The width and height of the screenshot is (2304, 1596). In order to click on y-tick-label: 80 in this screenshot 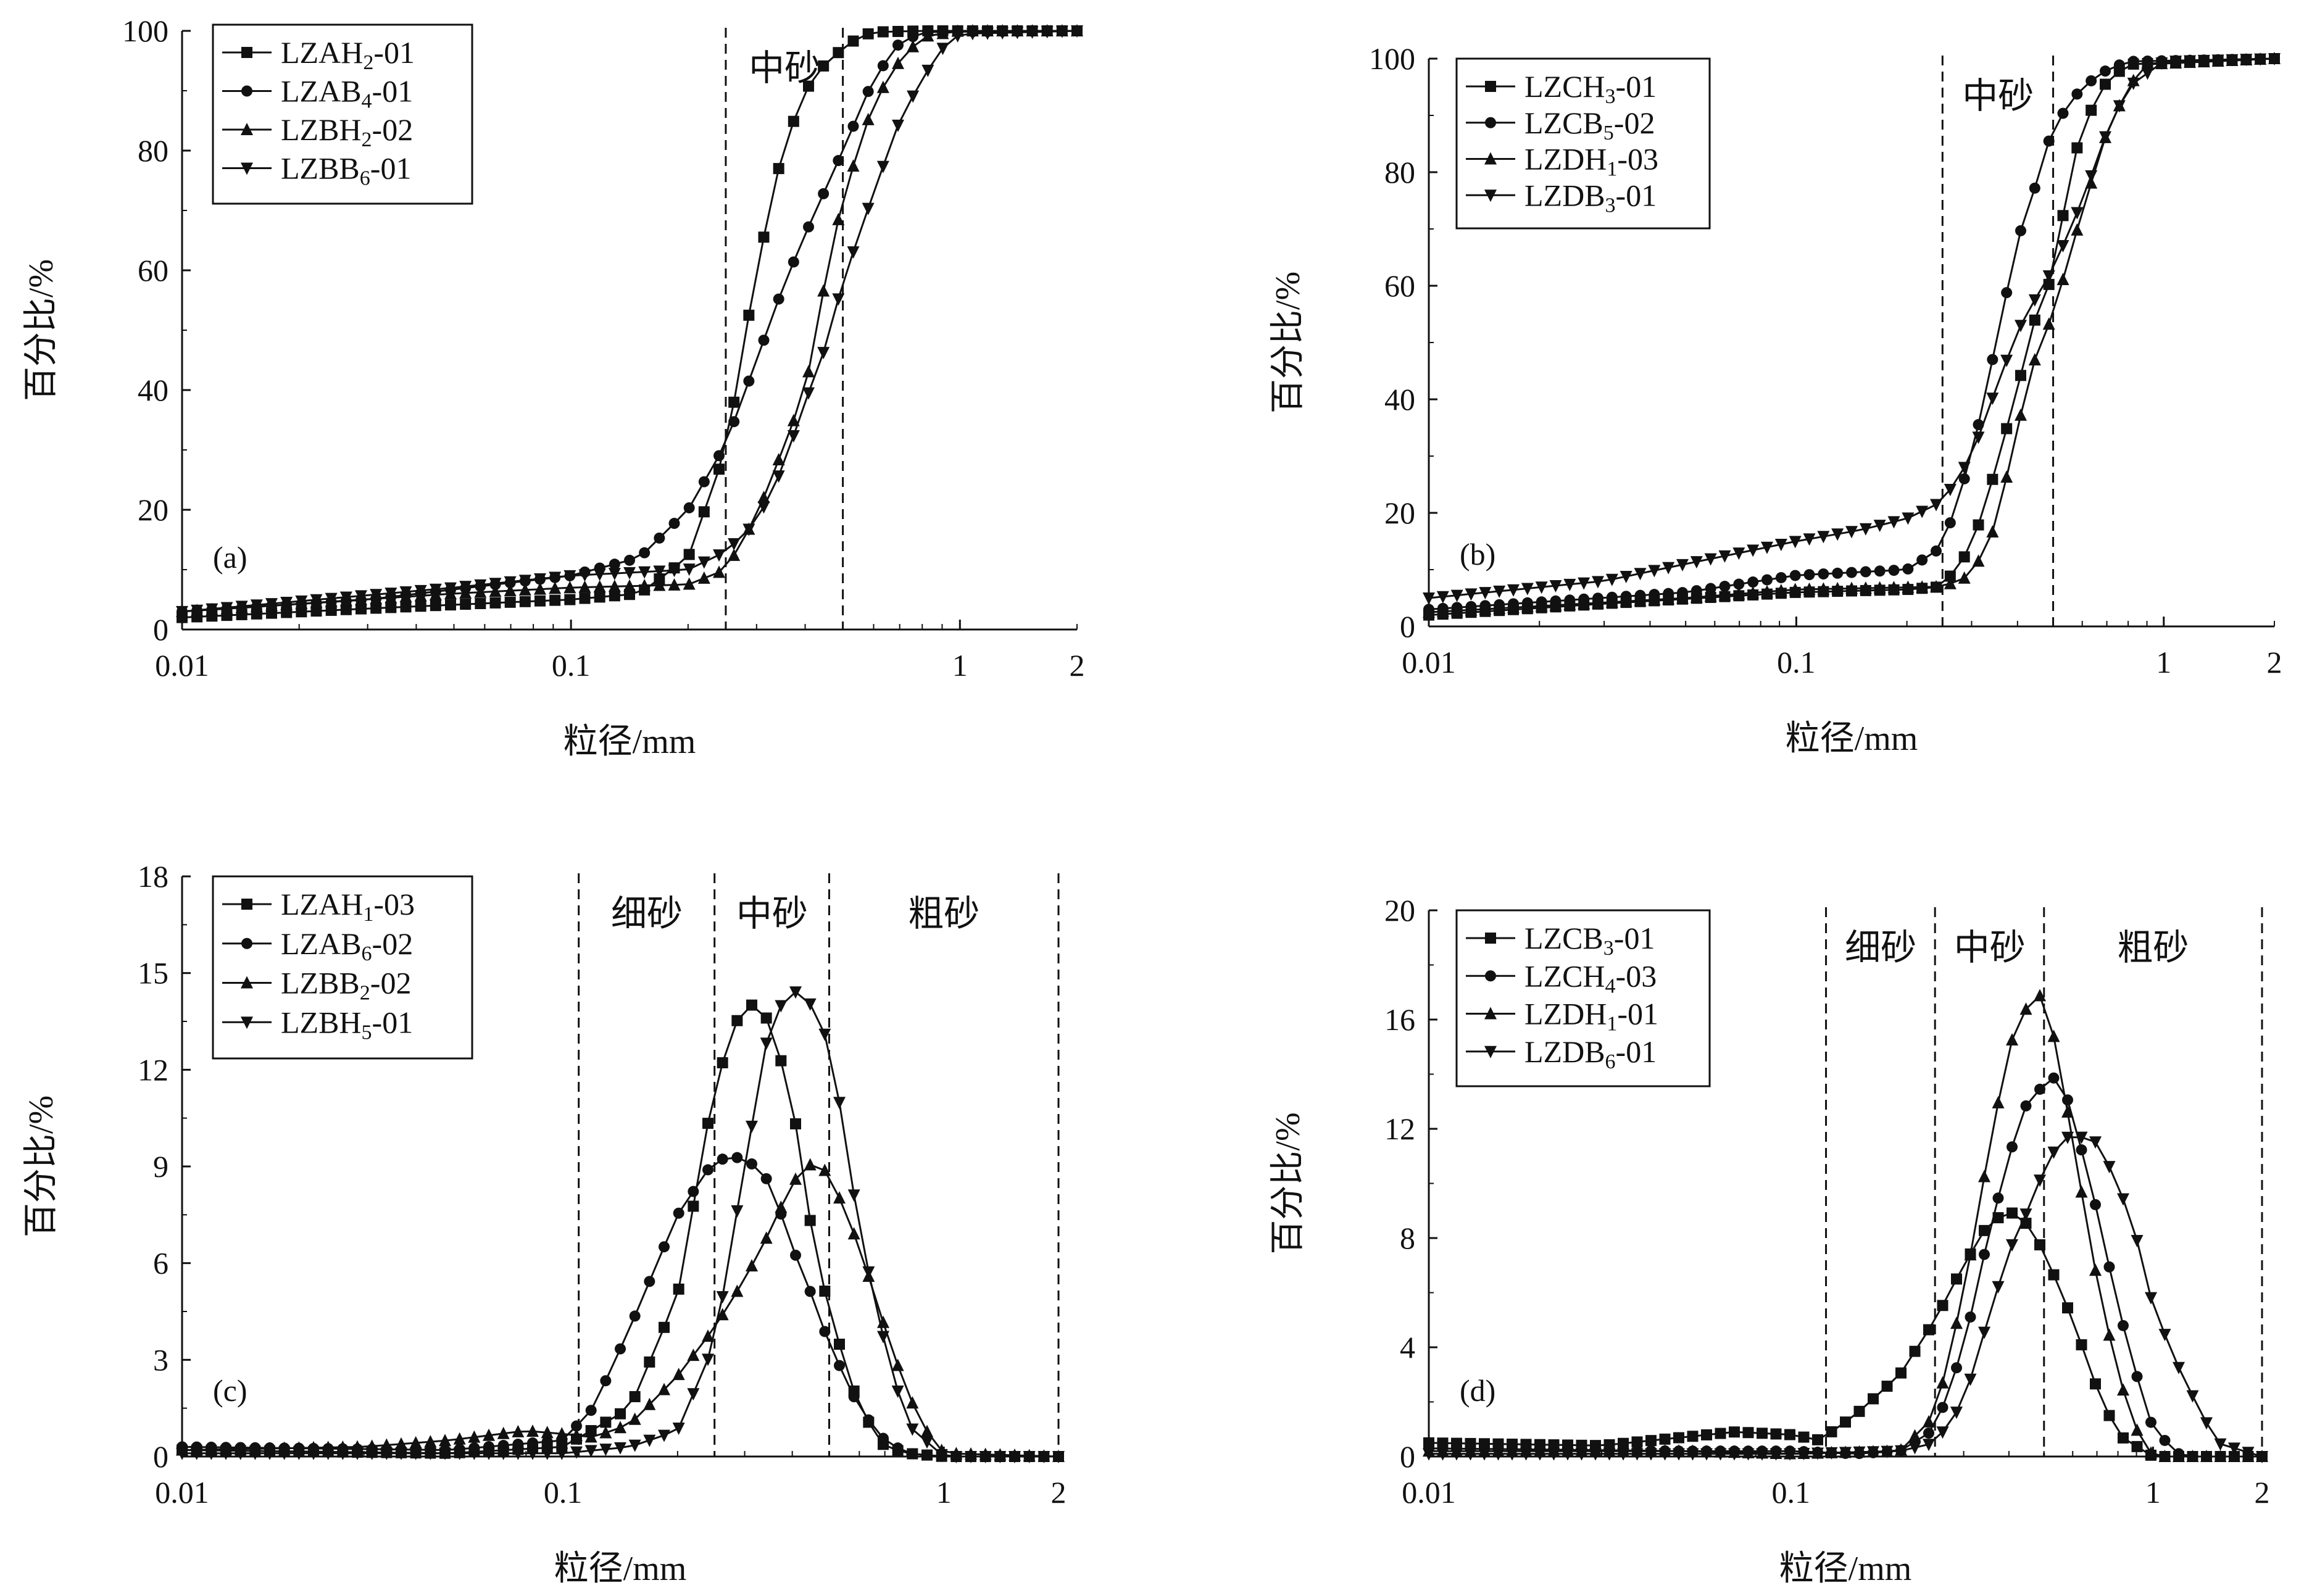, I will do `click(153, 150)`.